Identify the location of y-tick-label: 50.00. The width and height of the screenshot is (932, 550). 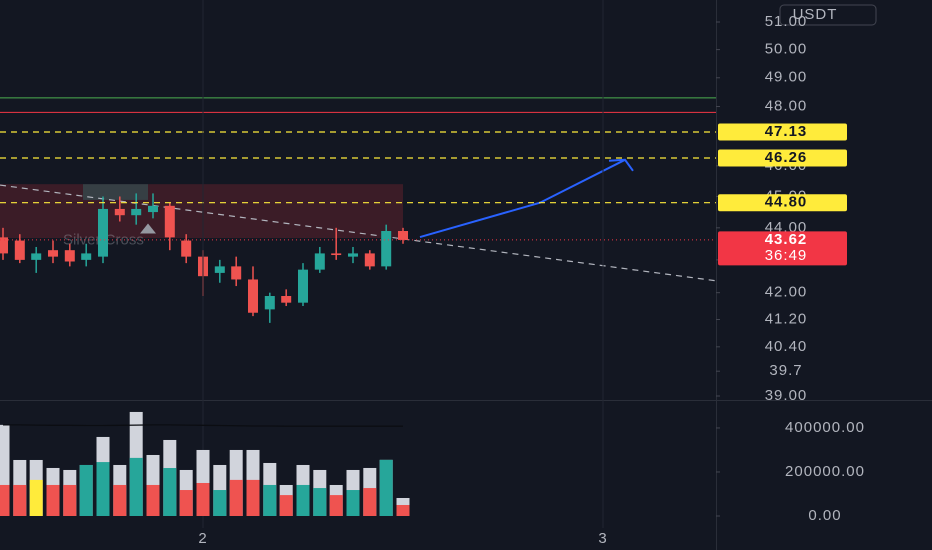
(786, 49).